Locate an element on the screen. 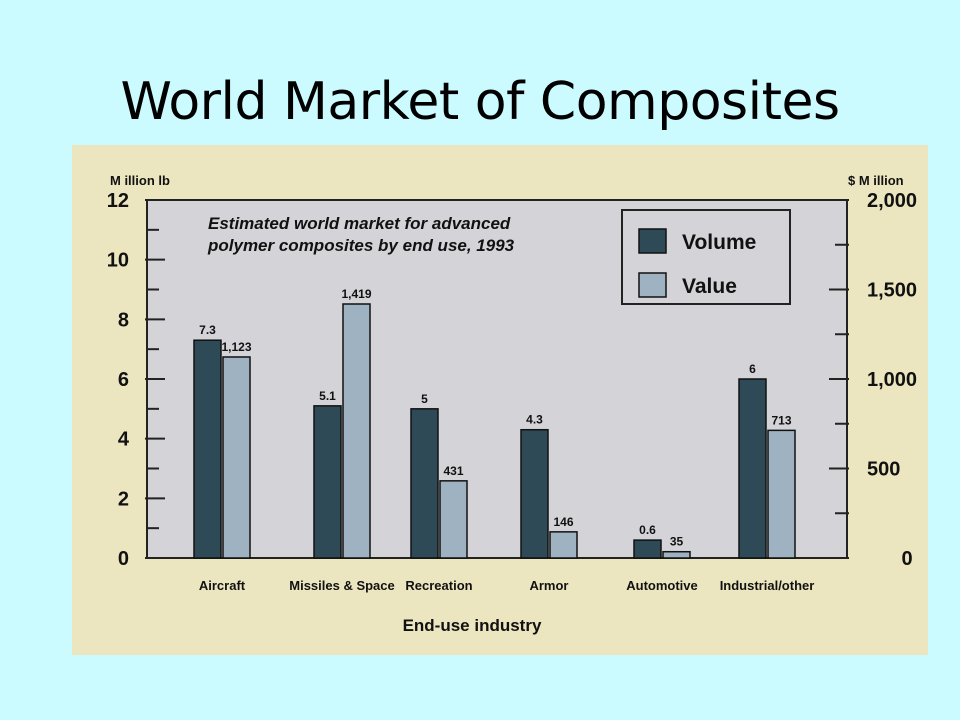 Image resolution: width=960 pixels, height=720 pixels. right-tick-label: 500 is located at coordinates (883, 470).